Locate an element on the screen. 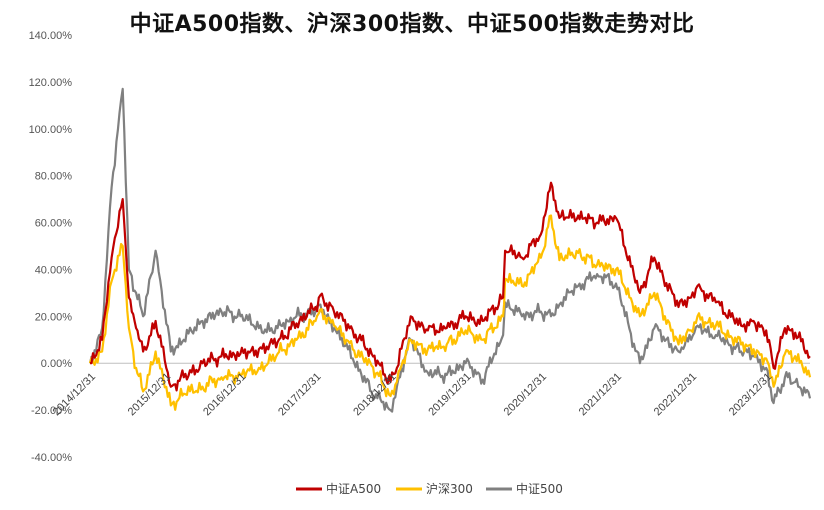 The height and width of the screenshot is (510, 824). y-tick-label: 80.00% is located at coordinates (54, 177).